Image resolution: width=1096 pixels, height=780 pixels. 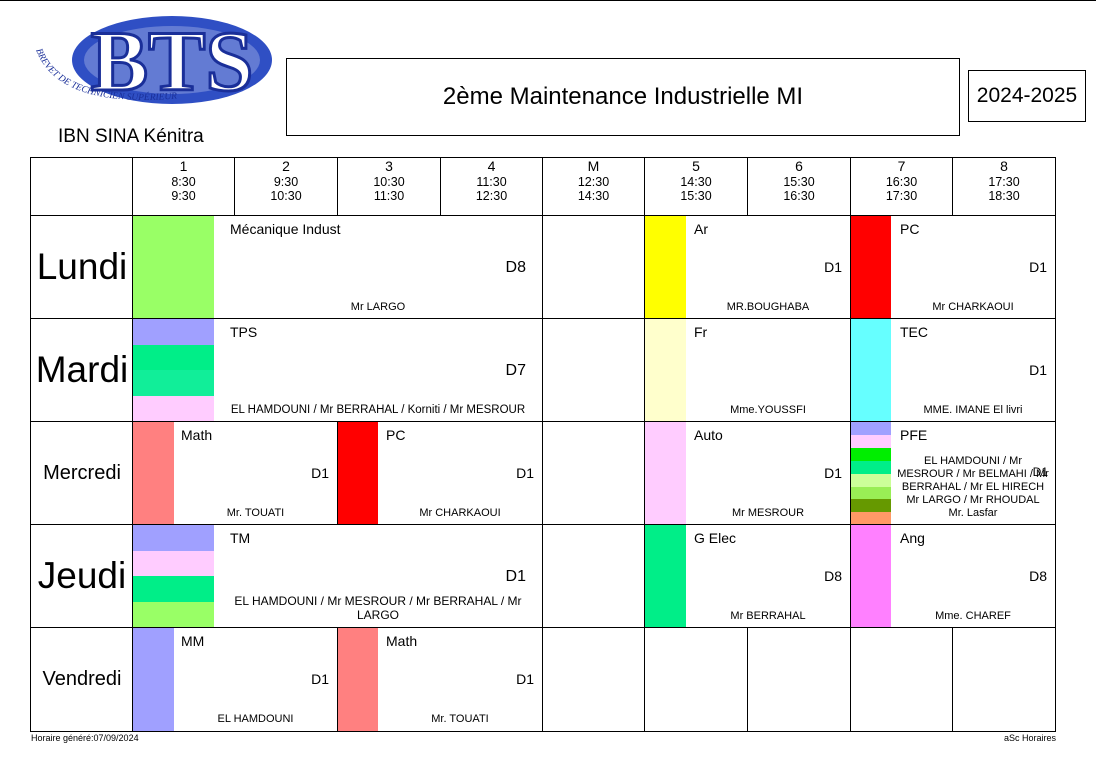 I want to click on period-header: 5 14:30 15:30, so click(x=696, y=180).